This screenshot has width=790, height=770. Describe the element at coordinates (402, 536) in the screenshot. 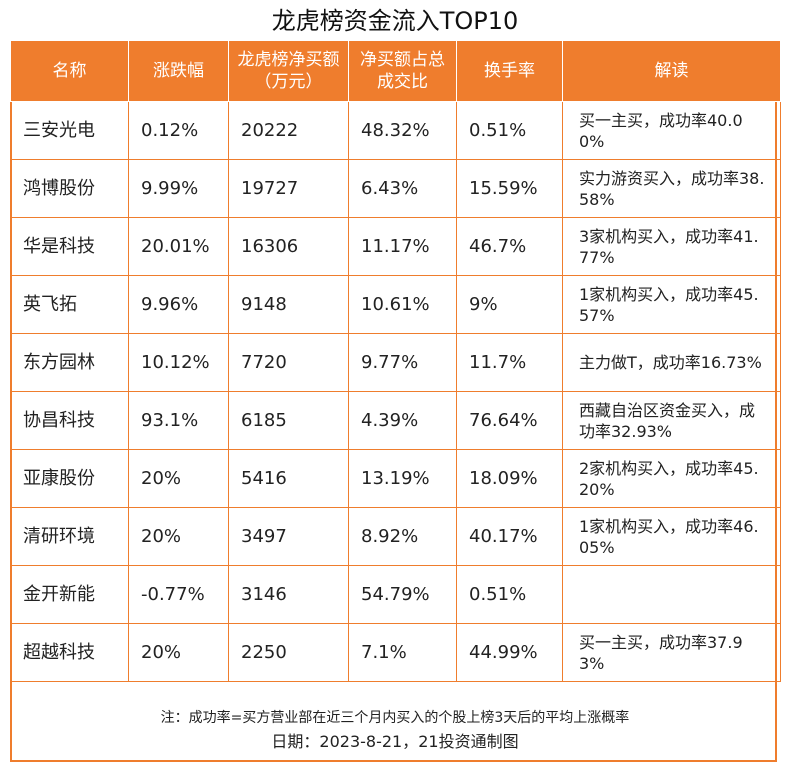

I see `cell-ratio: 8.92%` at that location.